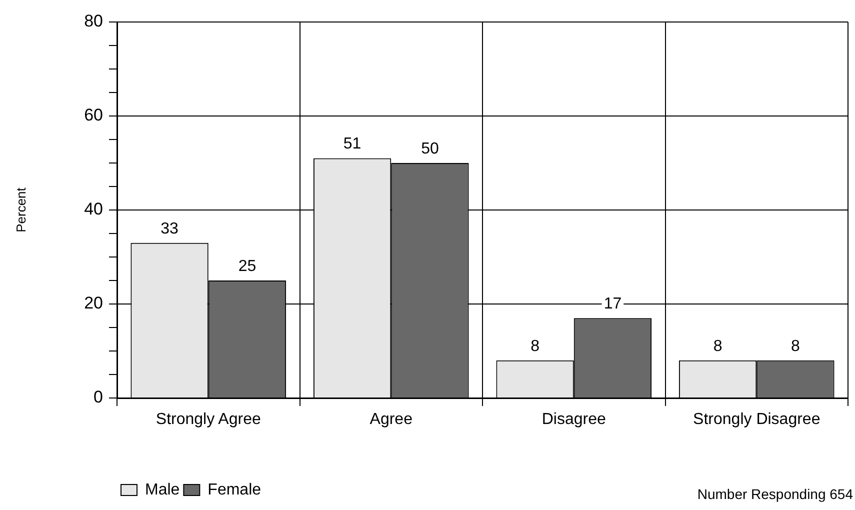 This screenshot has height=510, width=855. Describe the element at coordinates (169, 229) in the screenshot. I see `data-label: 33` at that location.